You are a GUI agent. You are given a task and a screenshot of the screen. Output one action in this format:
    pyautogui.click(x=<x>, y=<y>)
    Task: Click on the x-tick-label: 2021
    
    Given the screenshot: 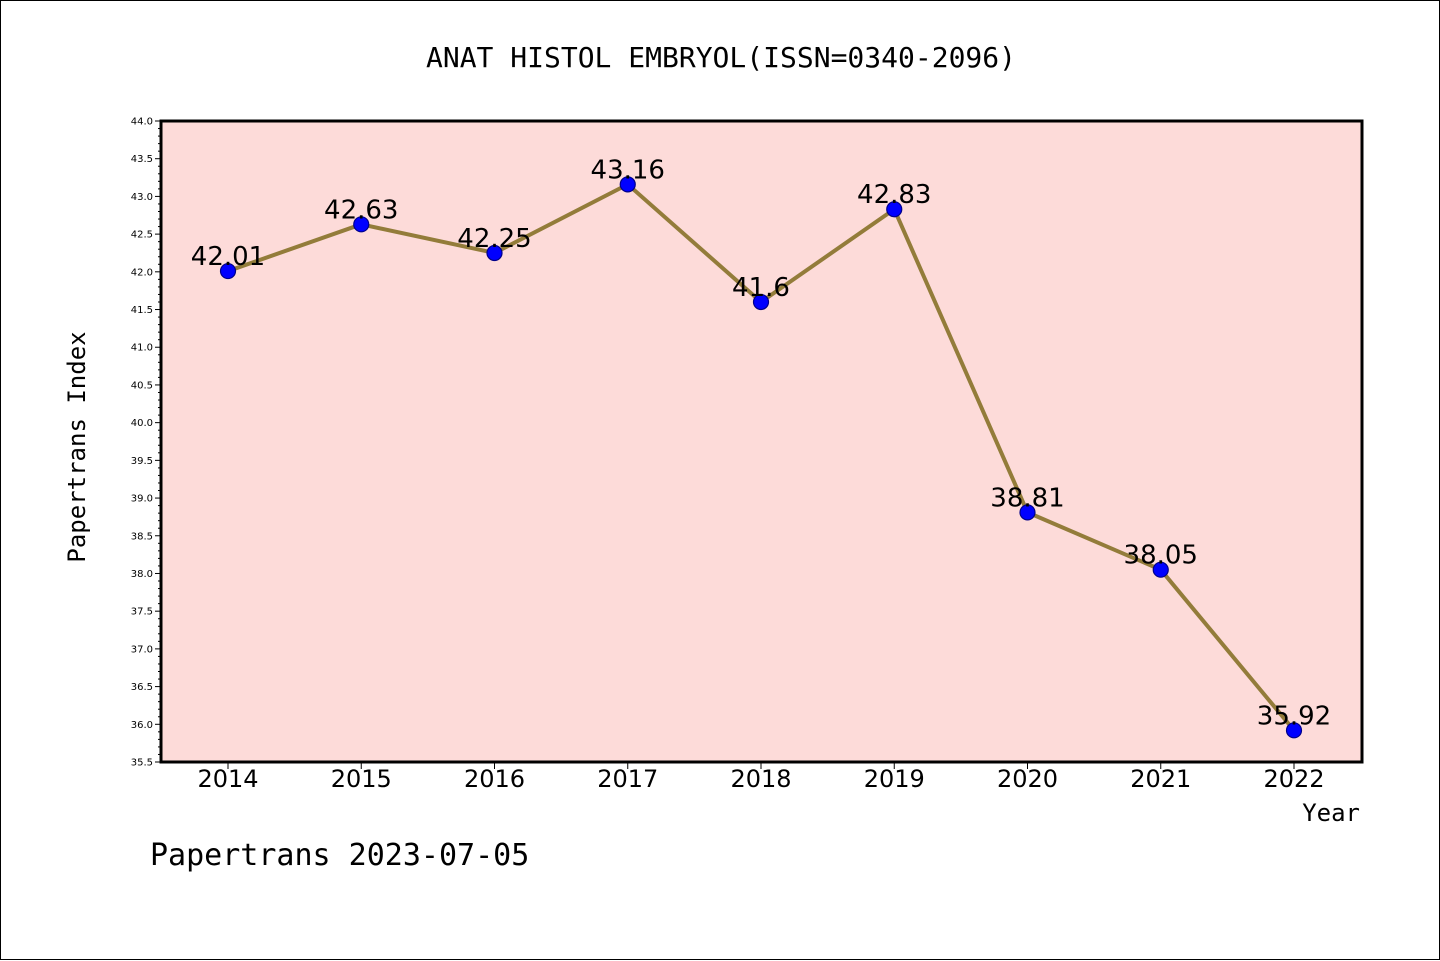 What is the action you would take?
    pyautogui.click(x=1160, y=779)
    